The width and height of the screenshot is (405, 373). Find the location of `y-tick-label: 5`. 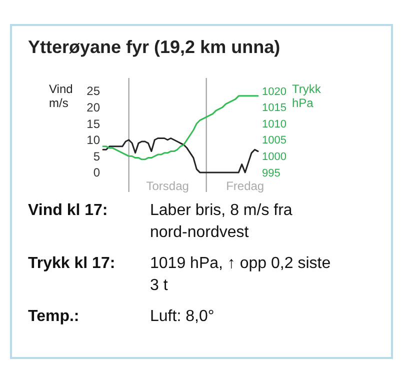

y-tick-label: 5 is located at coordinates (96, 156).